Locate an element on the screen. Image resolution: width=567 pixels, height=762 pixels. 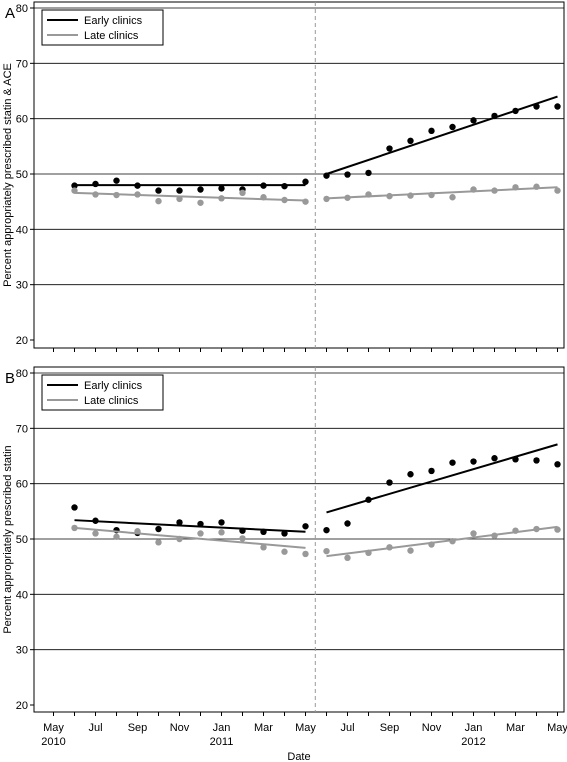
x-tick-year: 2010 is located at coordinates (53, 742).